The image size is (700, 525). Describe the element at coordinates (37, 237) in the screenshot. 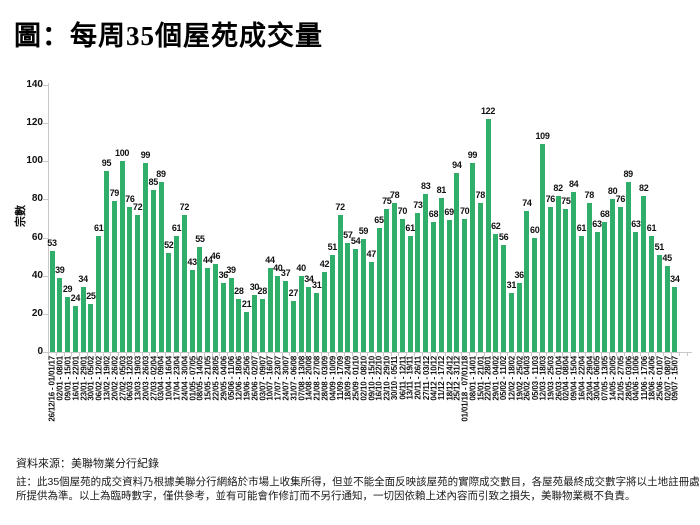

I see `y-axis-tick-label: 60` at that location.